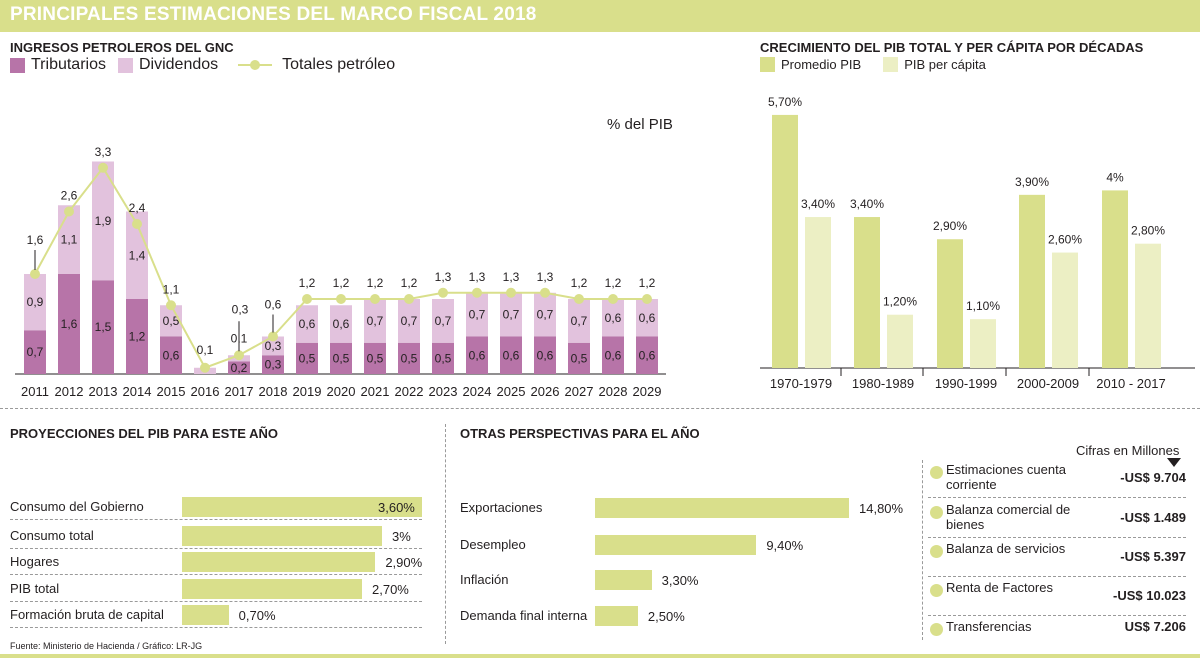 This screenshot has height=658, width=1200. What do you see at coordinates (443, 358) in the screenshot?
I see `bar-tributarios-2023` at bounding box center [443, 358].